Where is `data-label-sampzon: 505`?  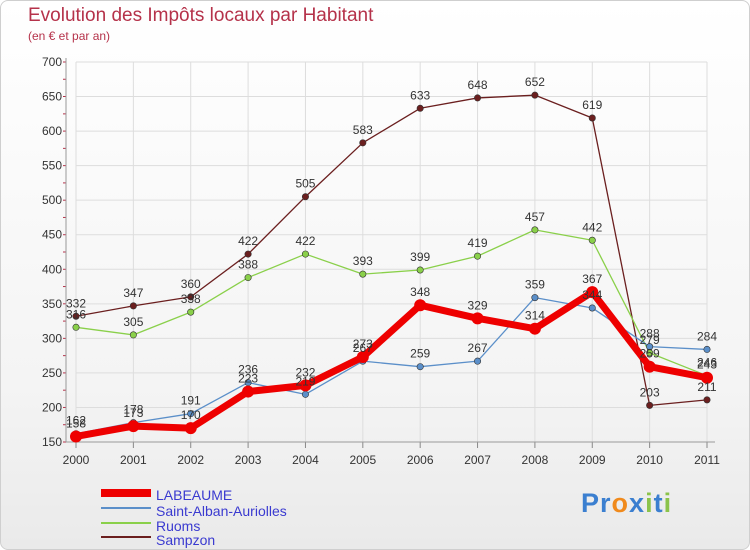
data-label-sampzon: 505 is located at coordinates (305, 184).